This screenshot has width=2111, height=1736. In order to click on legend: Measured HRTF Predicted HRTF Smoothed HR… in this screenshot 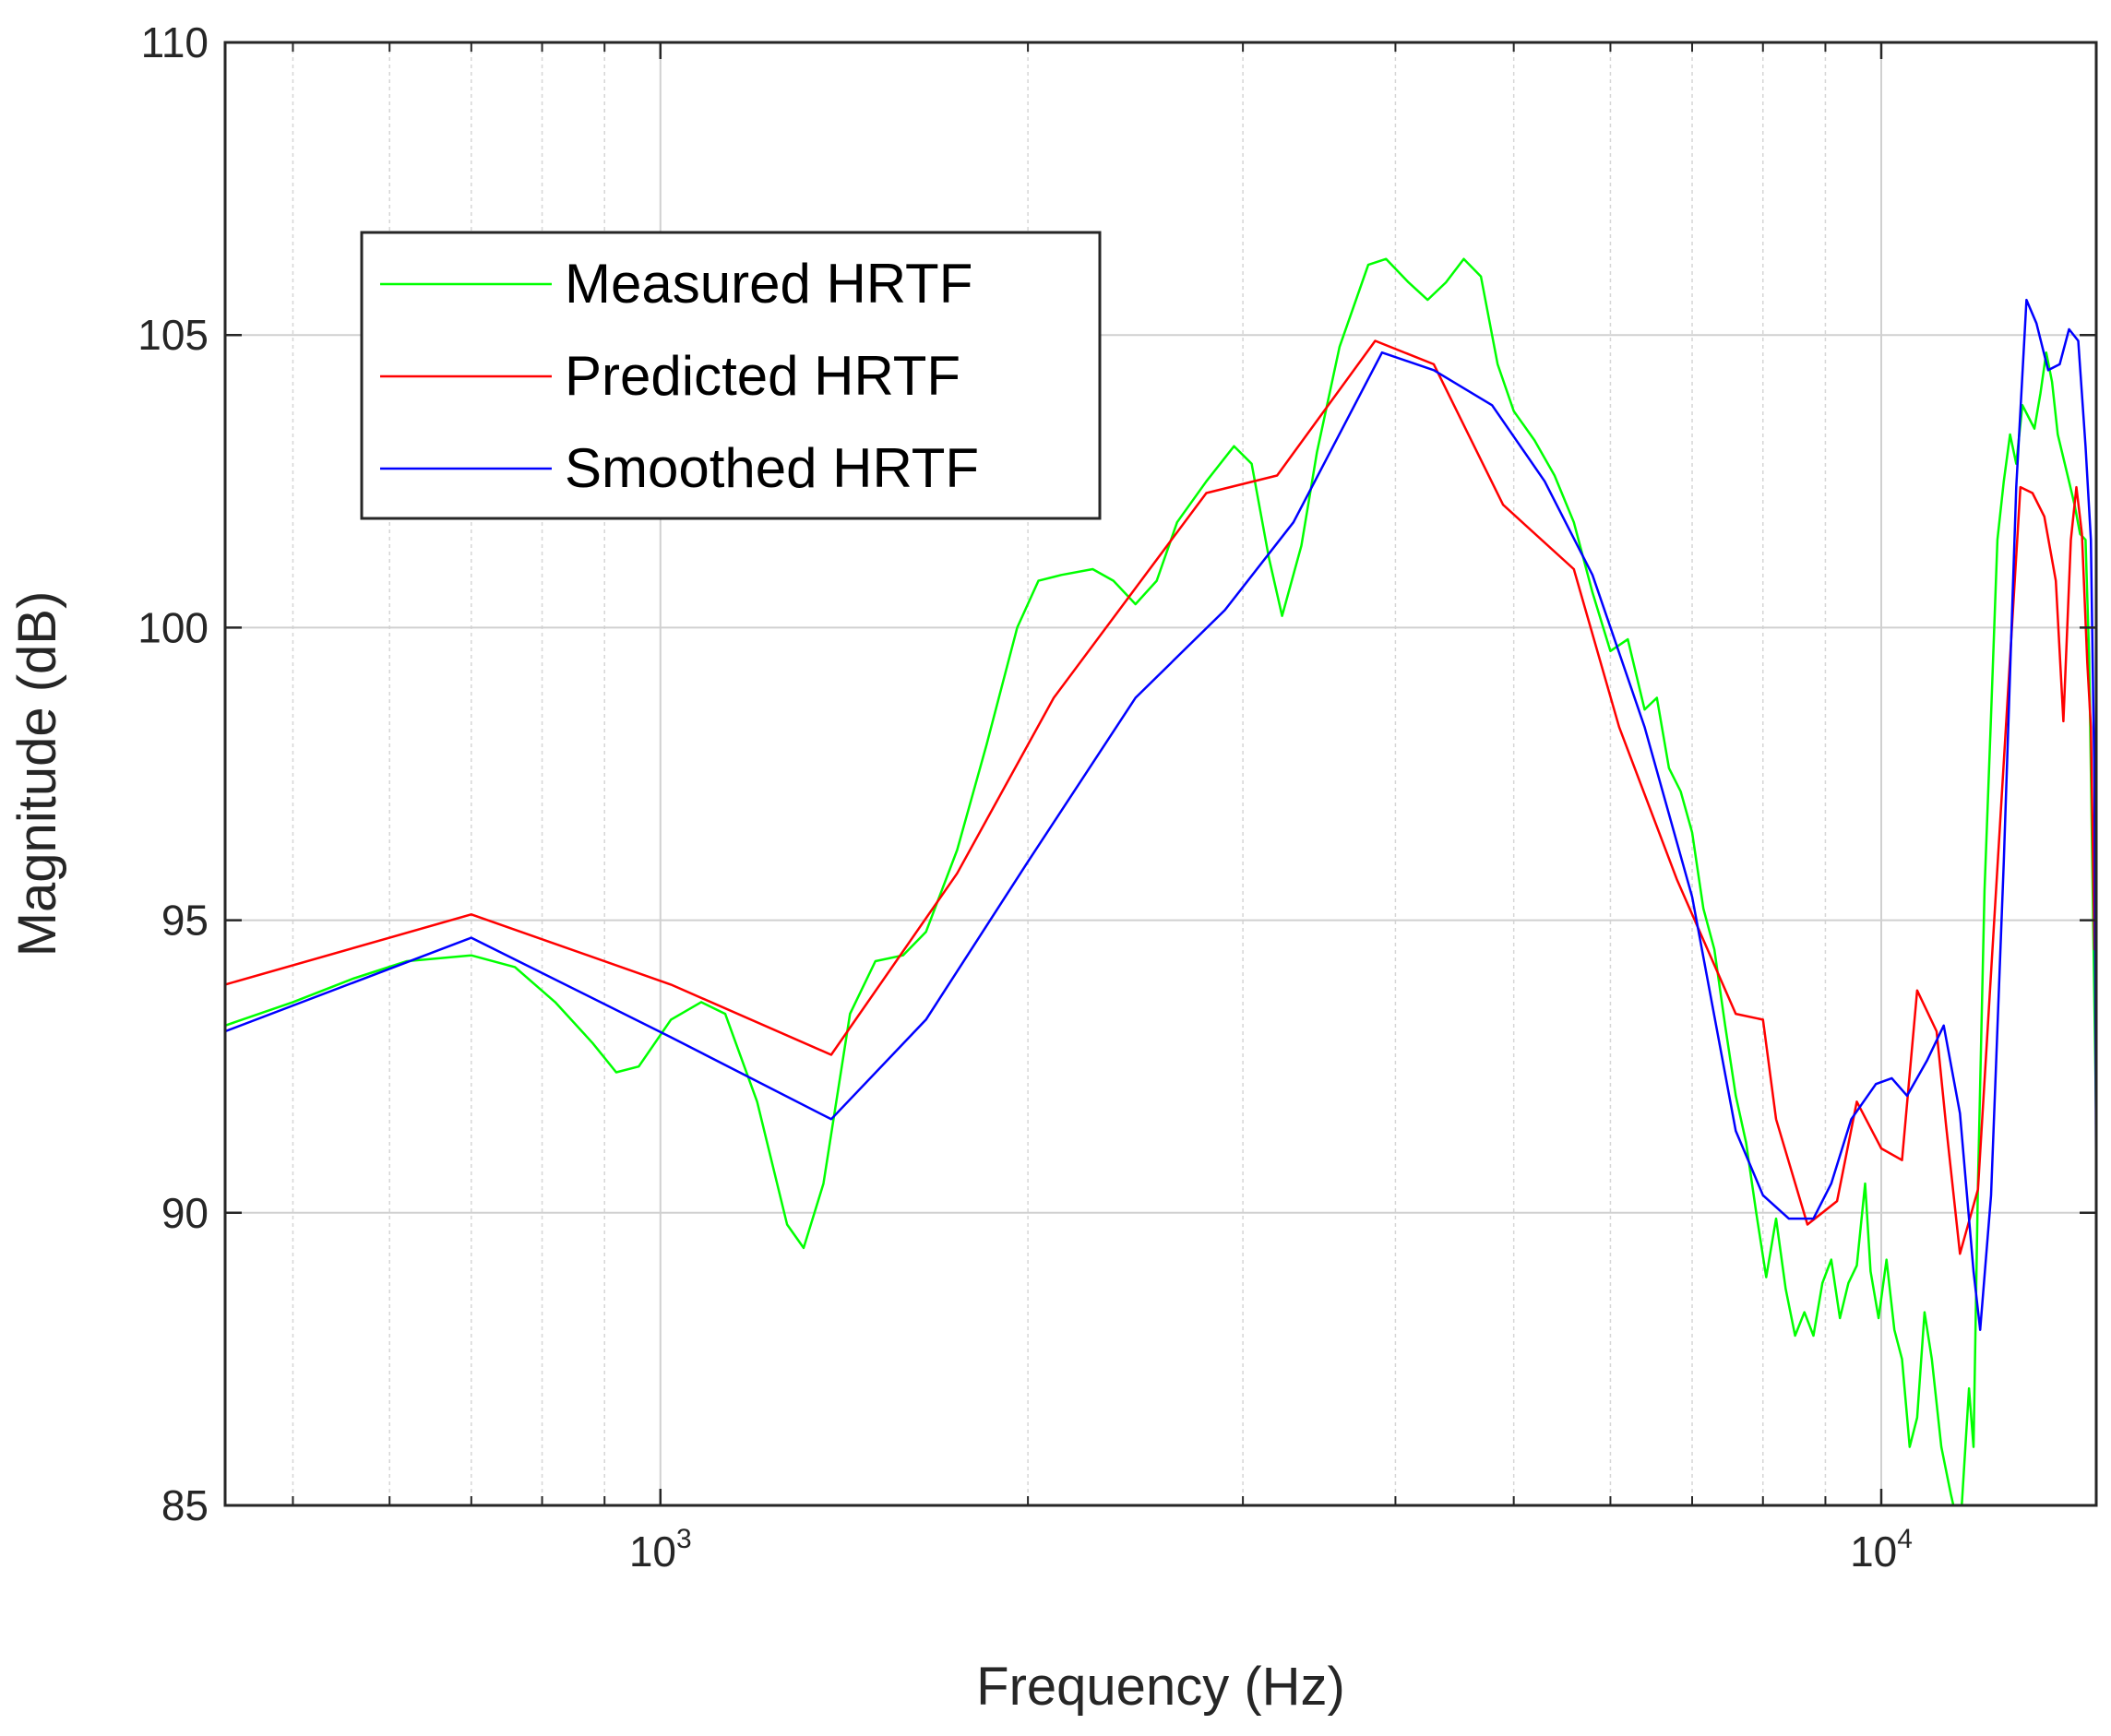, I will do `click(731, 375)`.